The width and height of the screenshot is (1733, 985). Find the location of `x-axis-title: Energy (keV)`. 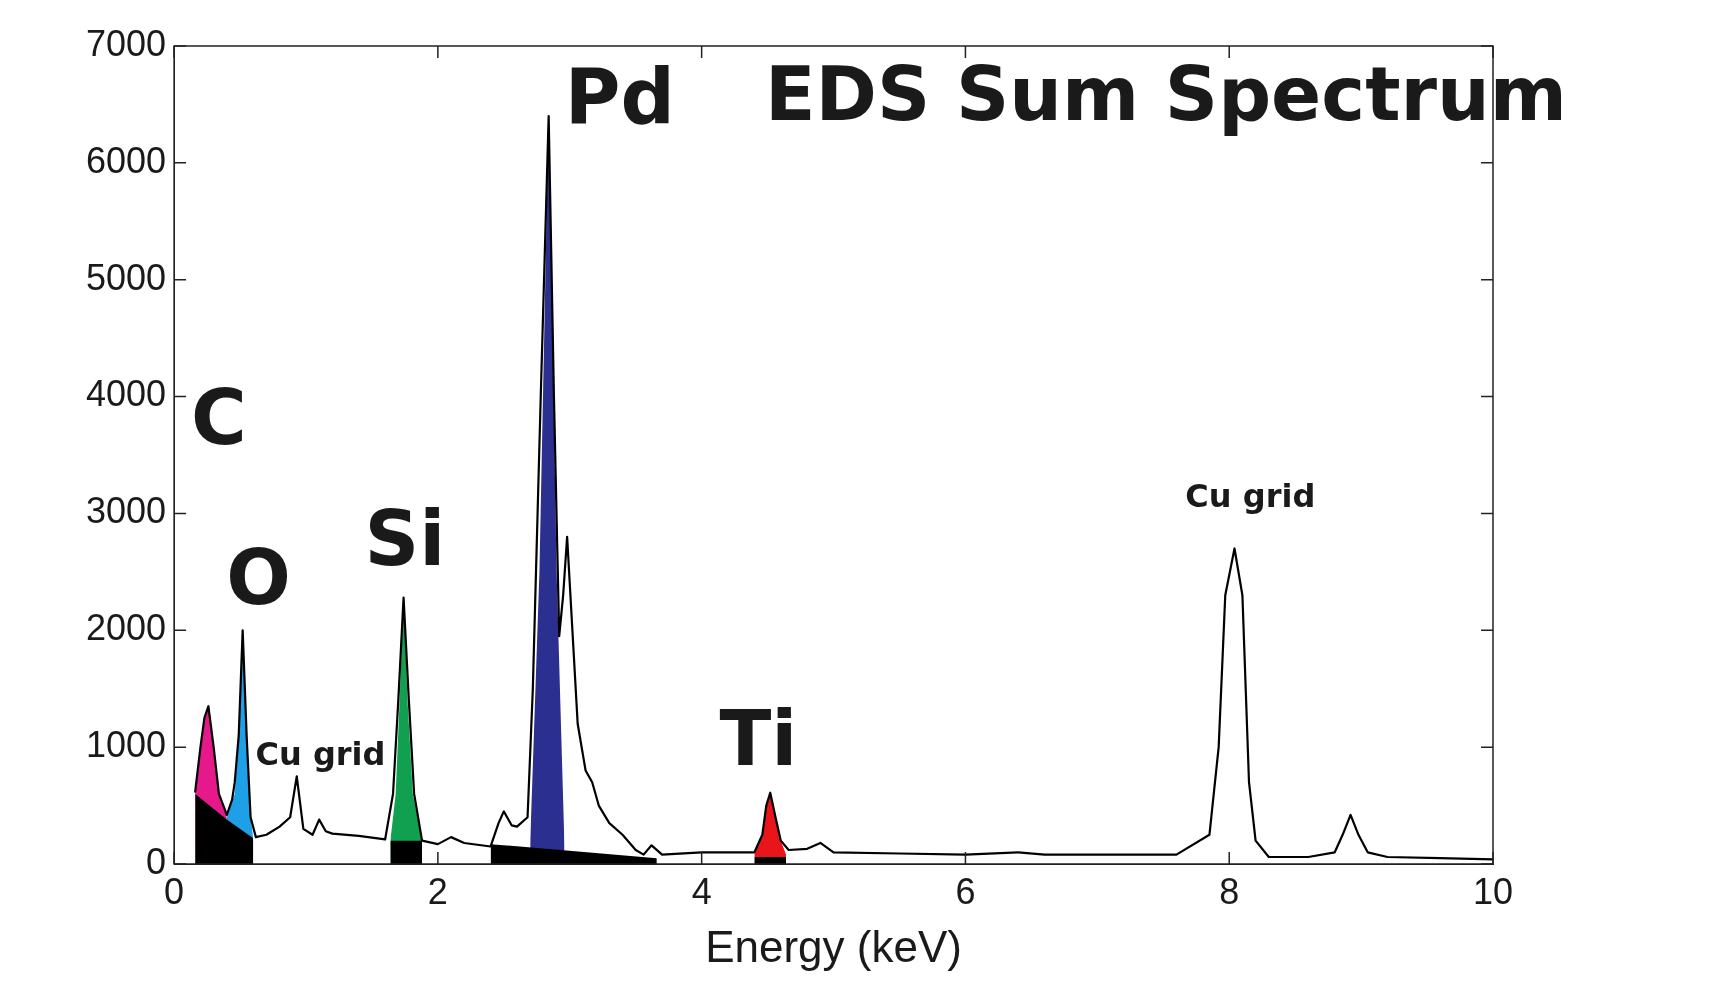

x-axis-title: Energy (keV) is located at coordinates (833, 946).